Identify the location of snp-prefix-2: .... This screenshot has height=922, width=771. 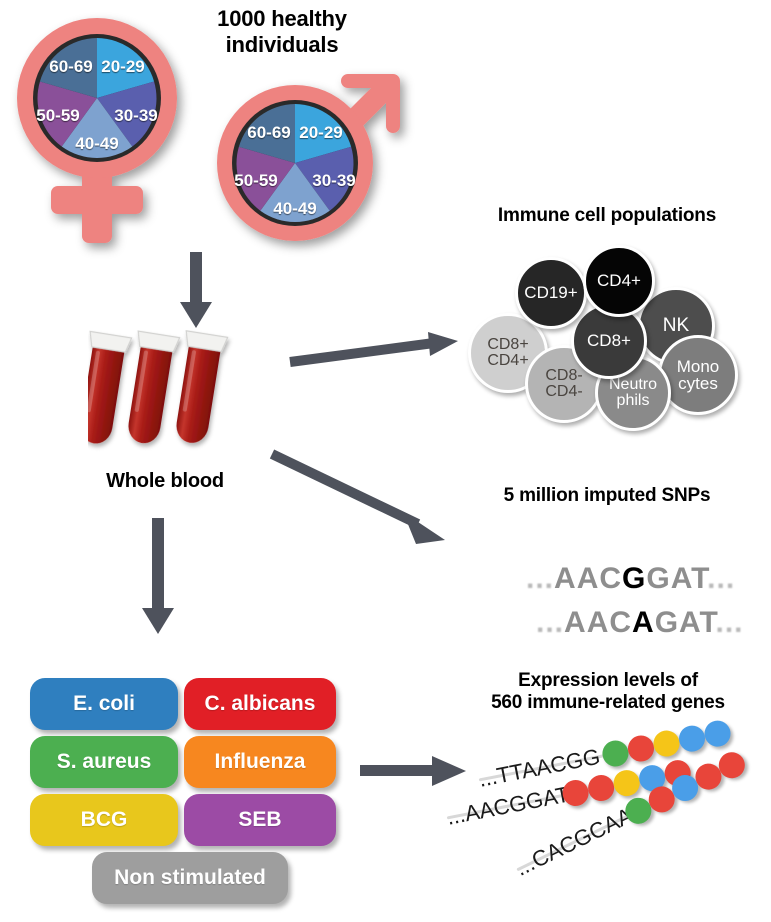
(550, 622).